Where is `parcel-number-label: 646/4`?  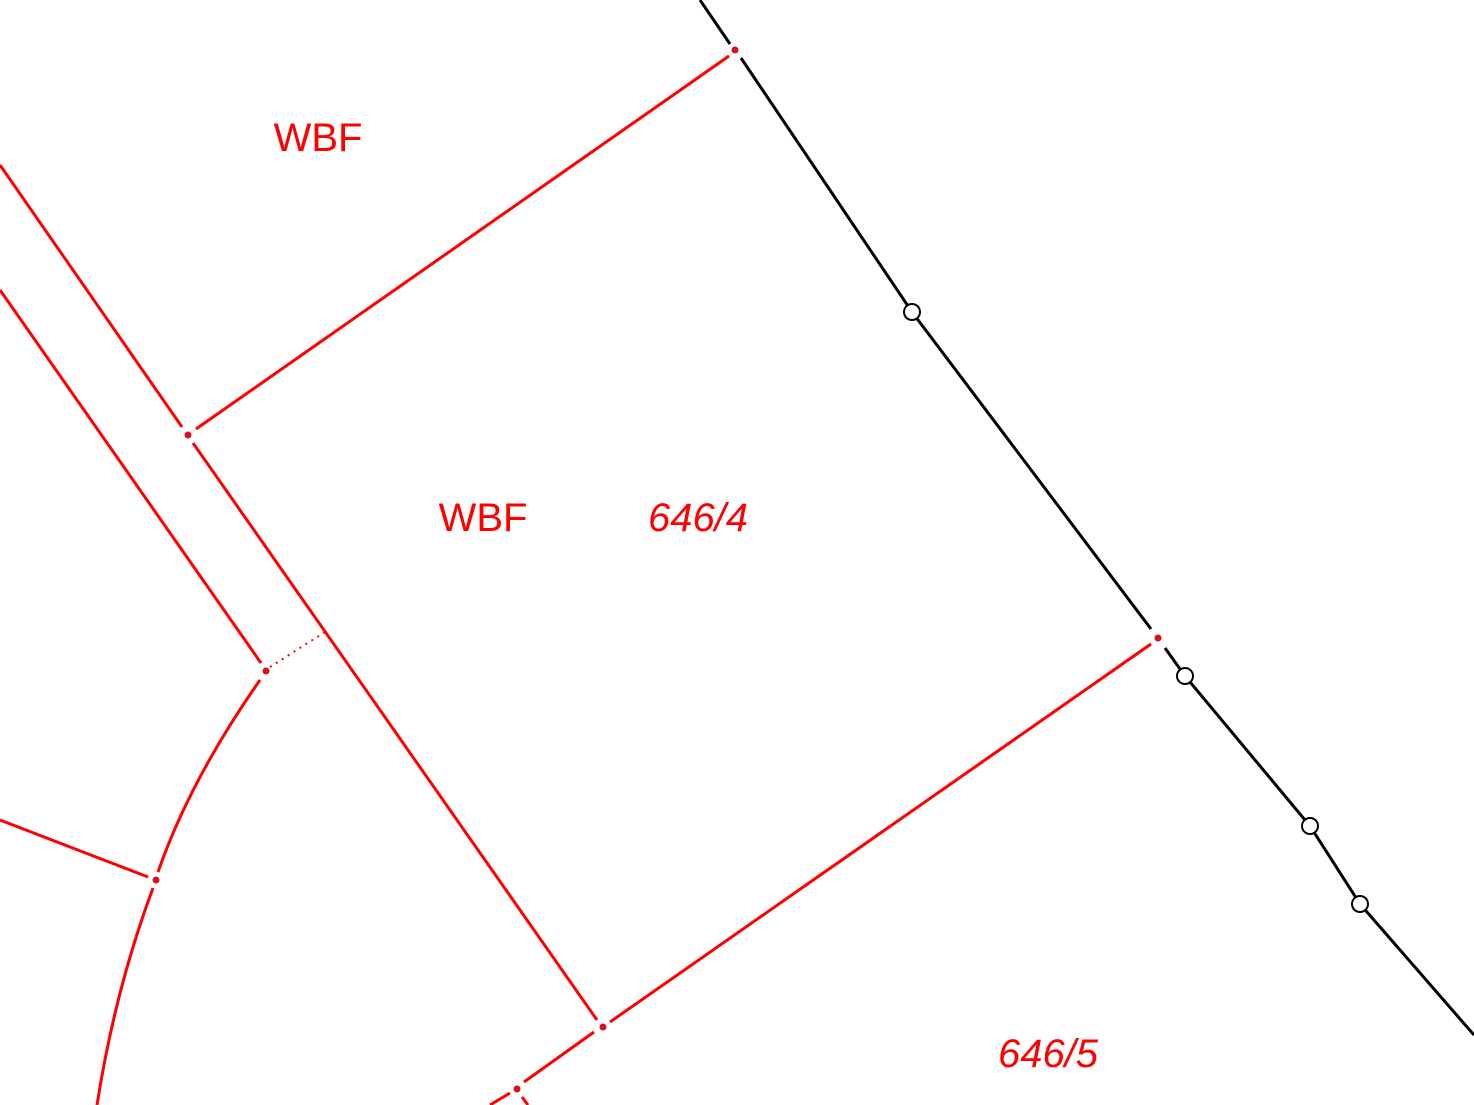 parcel-number-label: 646/4 is located at coordinates (698, 518).